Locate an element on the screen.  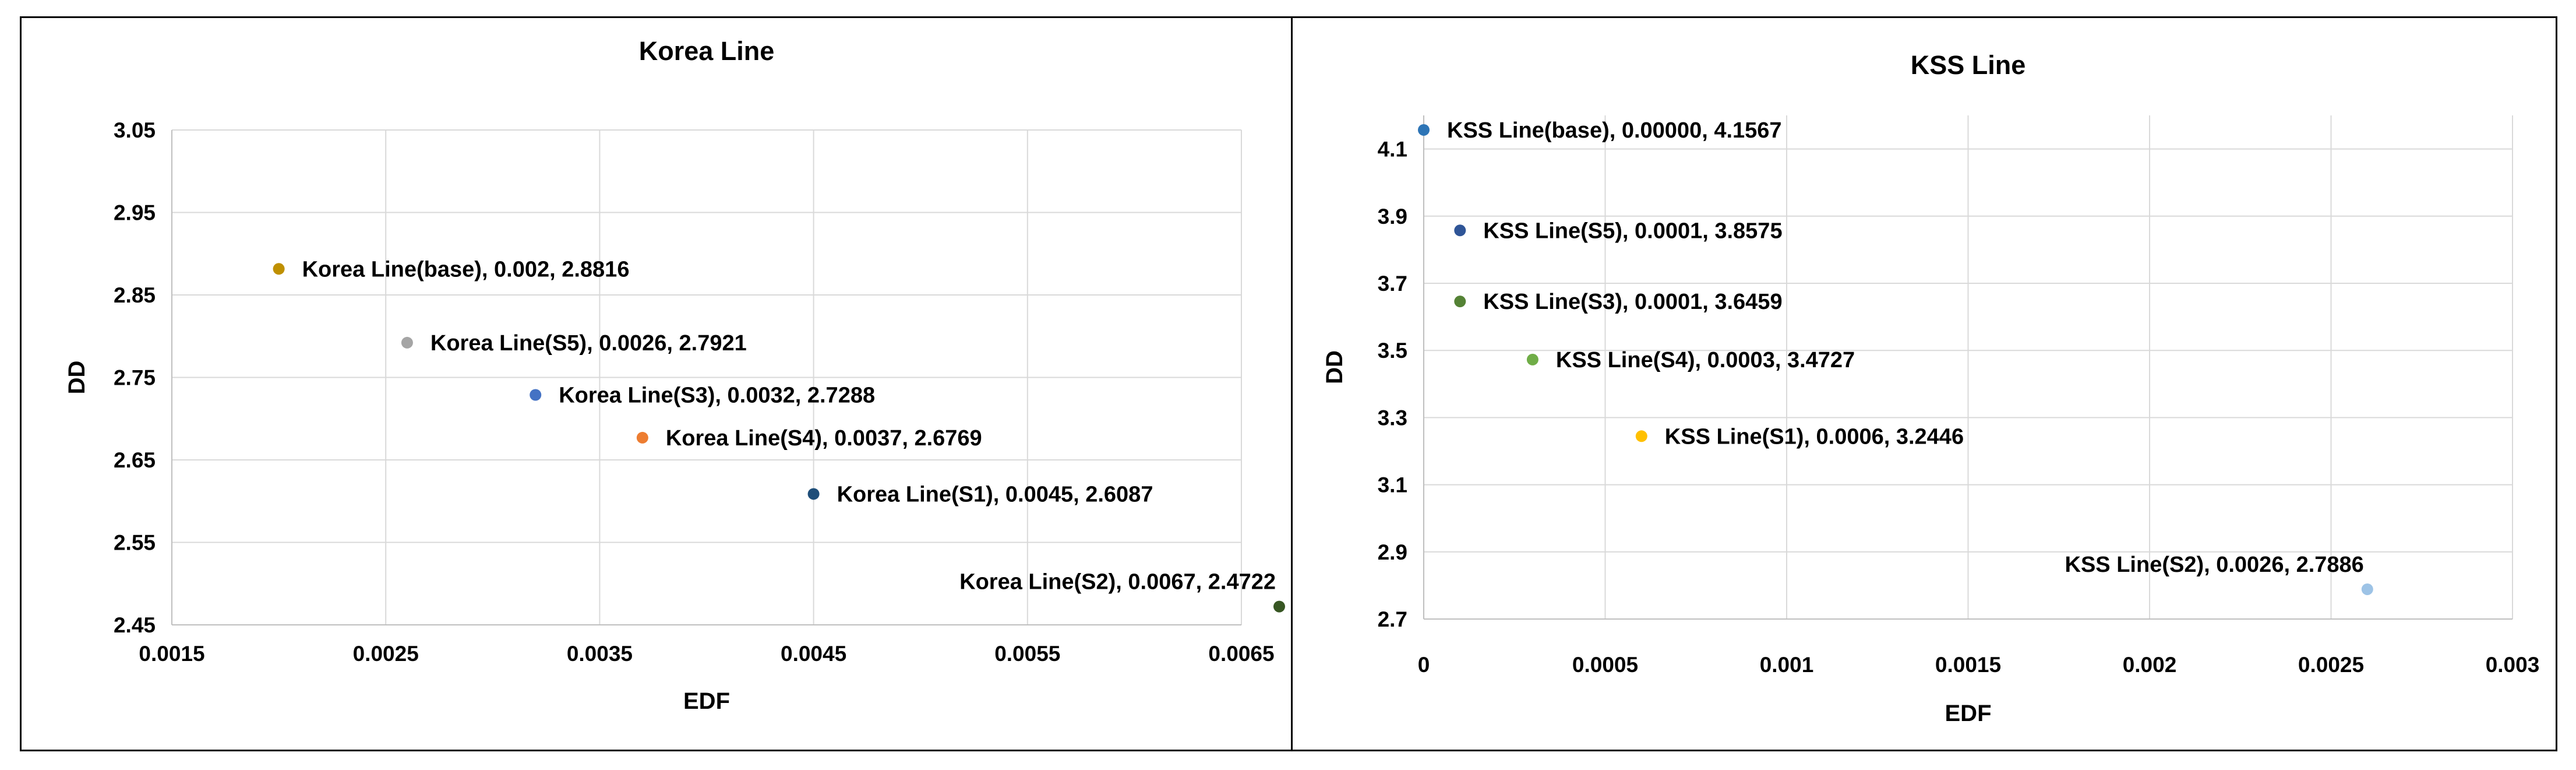
x-tick-label: 0.003 is located at coordinates (2513, 665).